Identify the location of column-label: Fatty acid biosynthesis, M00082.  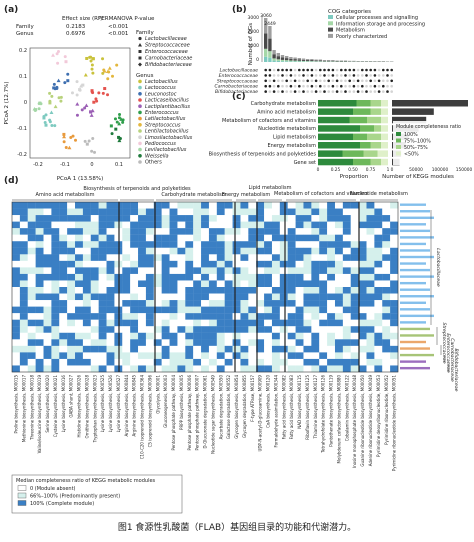
(283, 407).